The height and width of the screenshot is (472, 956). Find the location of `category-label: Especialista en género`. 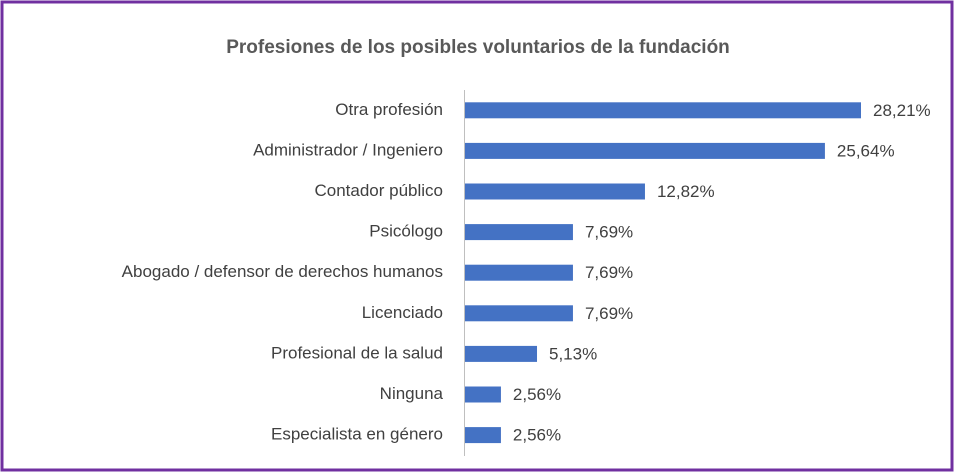

category-label: Especialista en género is located at coordinates (357, 434).